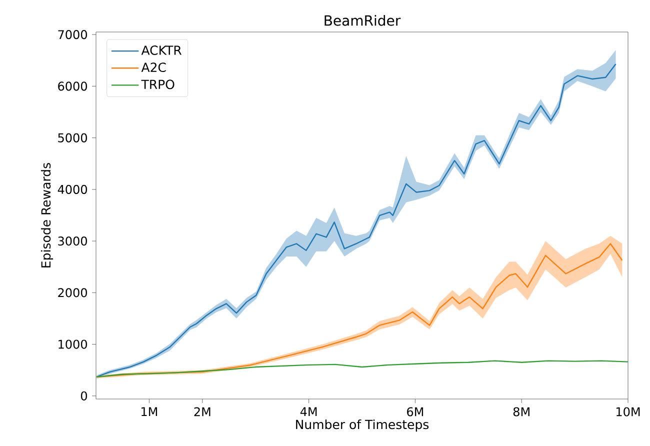 This screenshot has width=650, height=446. I want to click on y-tick-label: 2000, so click(73, 293).